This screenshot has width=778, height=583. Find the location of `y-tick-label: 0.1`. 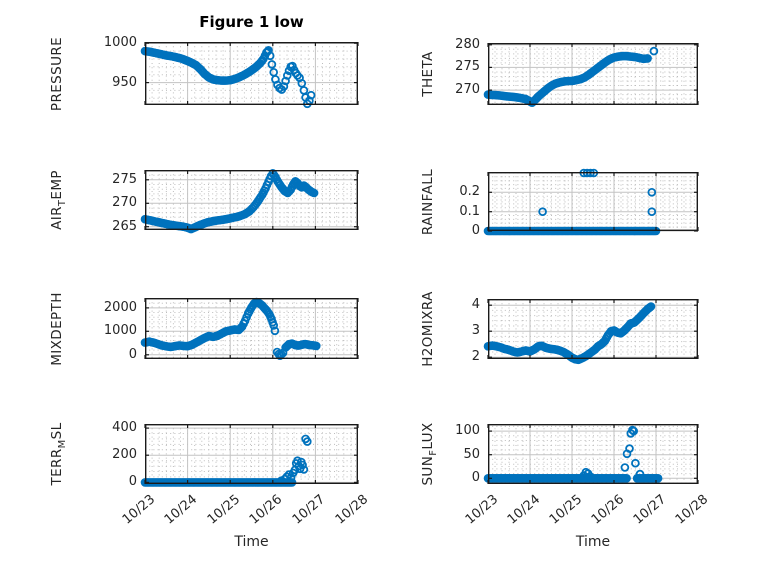

y-tick-label: 0.1 is located at coordinates (469, 211).